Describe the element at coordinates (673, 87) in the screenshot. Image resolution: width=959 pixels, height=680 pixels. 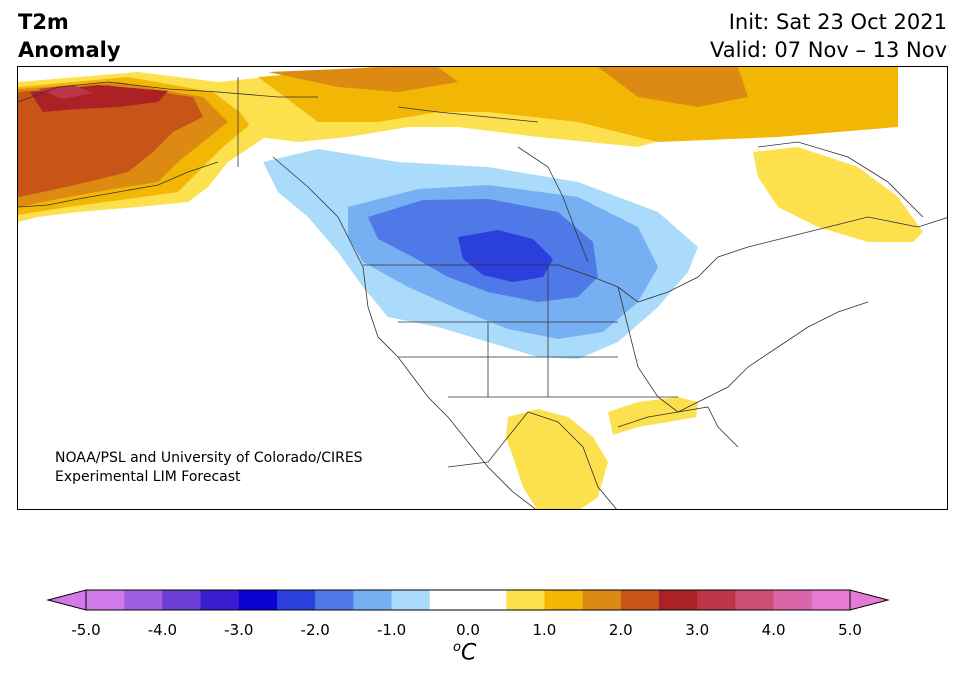
I see `arctic-warm-3b` at that location.